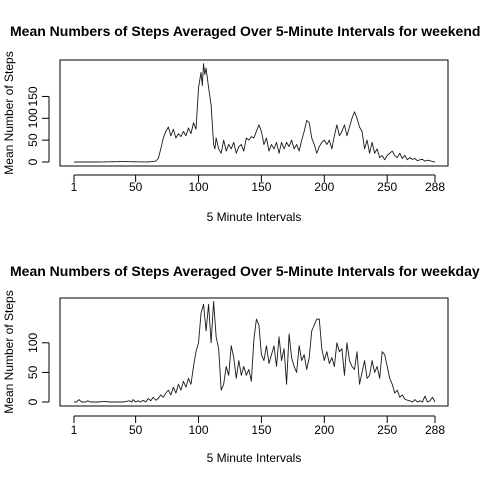 Image resolution: width=480 pixels, height=480 pixels. I want to click on y-axis: 0 50 100, so click(38, 368).